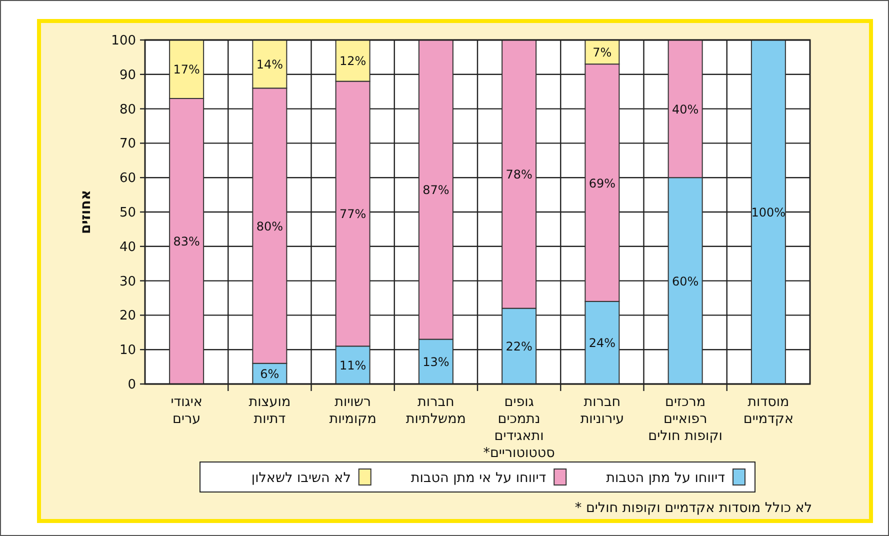 This screenshot has width=889, height=536. I want to click on data-label: 69%, so click(602, 183).